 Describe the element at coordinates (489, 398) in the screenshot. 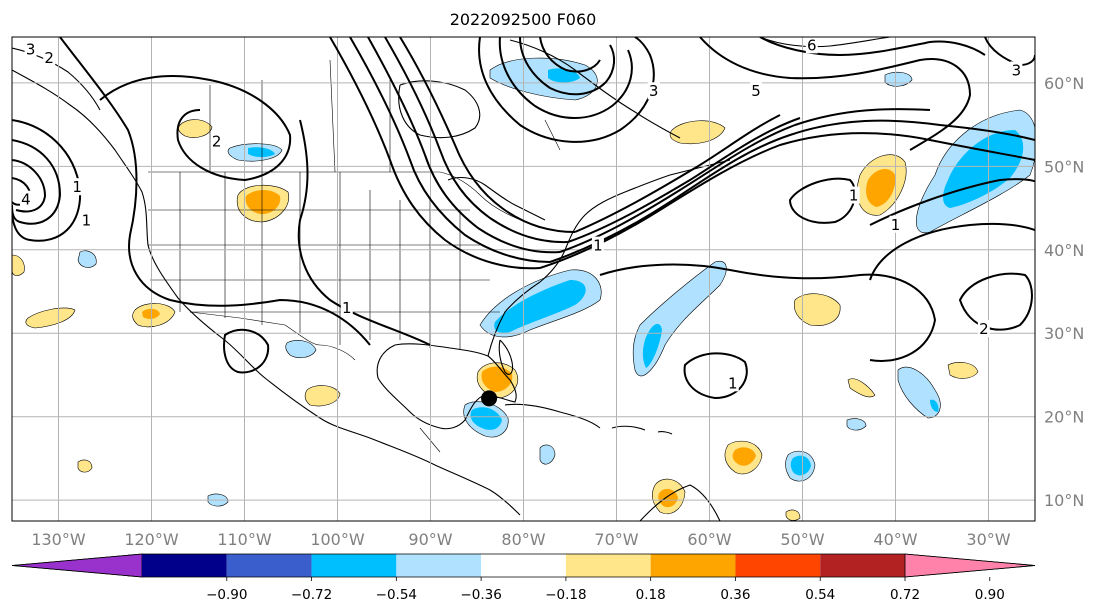

I see `storm-center-marker` at that location.